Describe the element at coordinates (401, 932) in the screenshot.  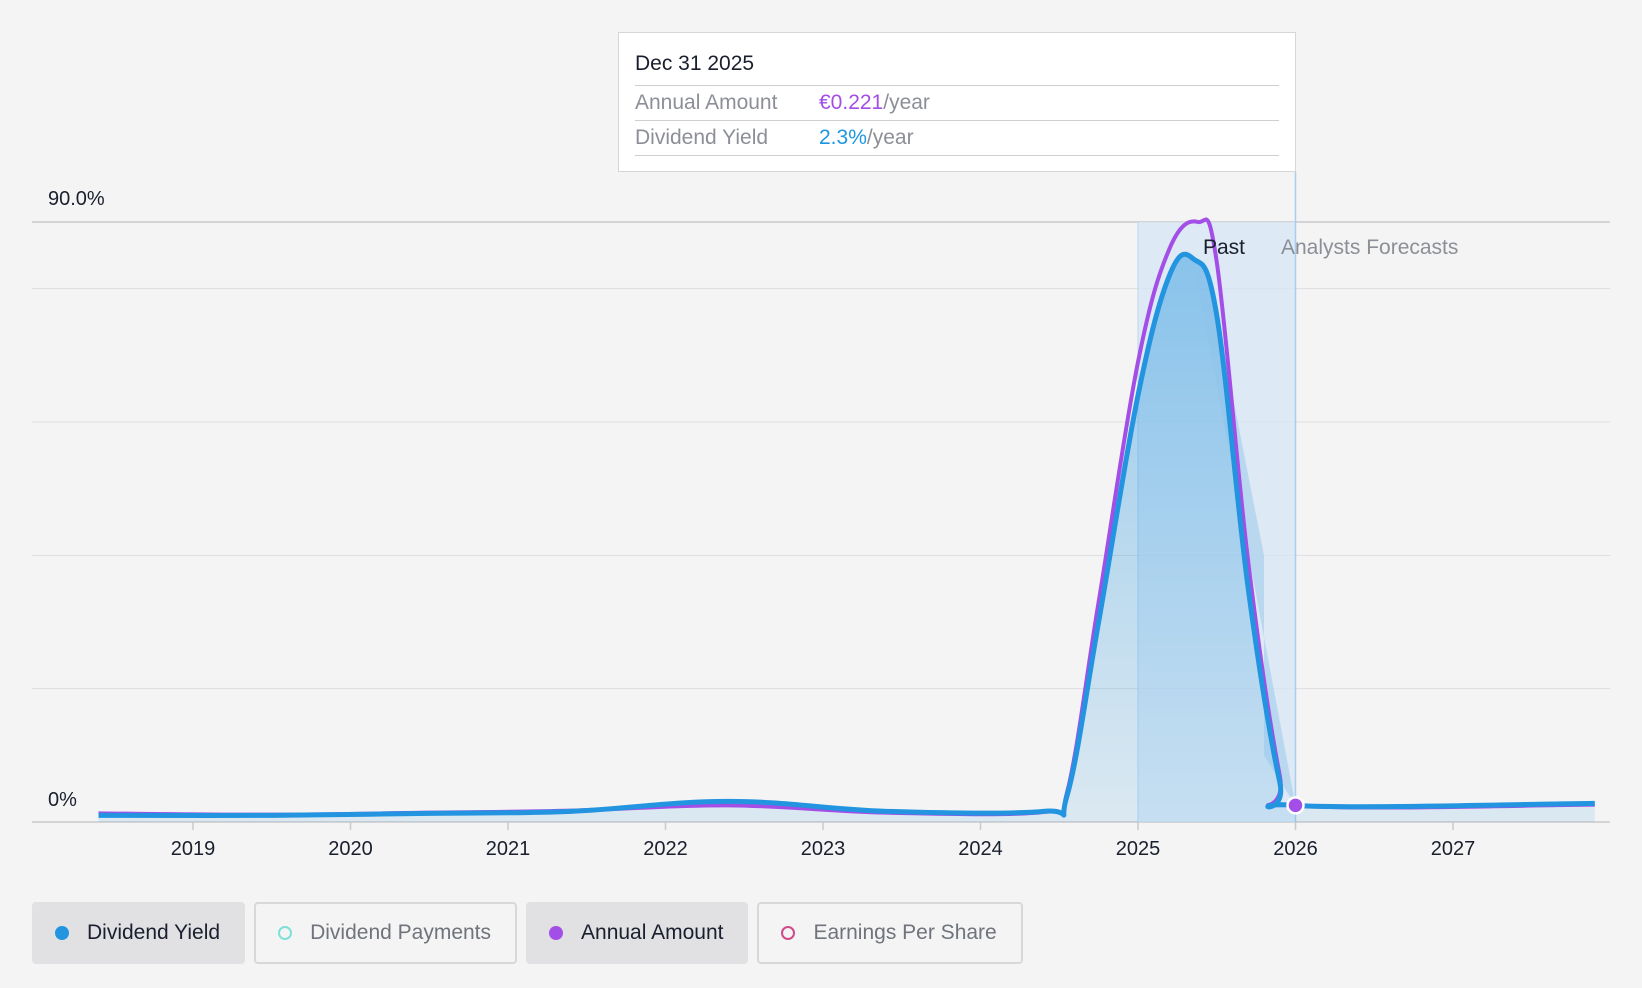
I see `legend-dividend-payments-label: Dividend Payments` at that location.